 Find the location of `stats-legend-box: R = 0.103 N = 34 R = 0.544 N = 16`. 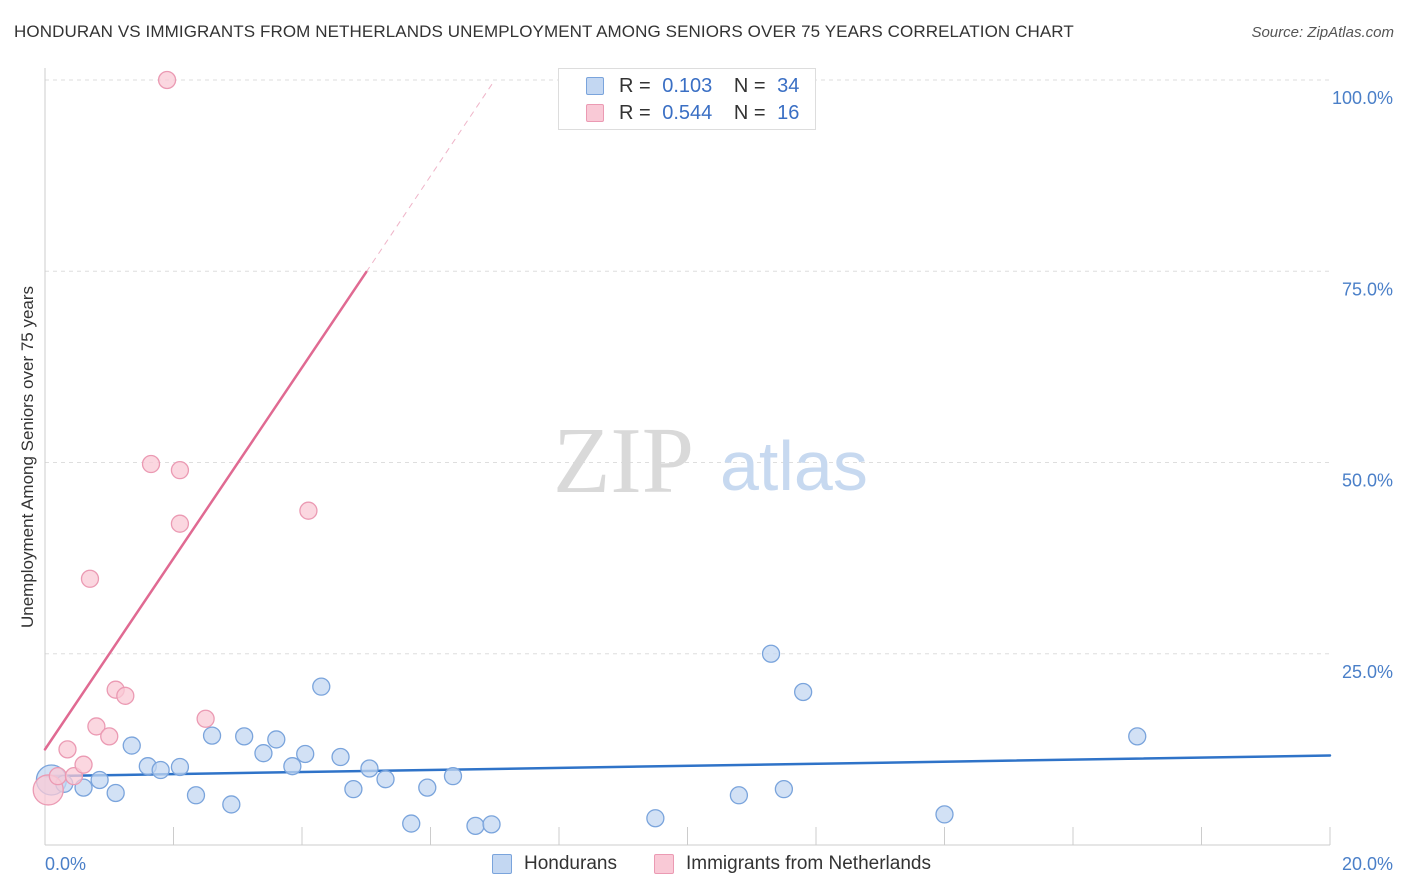

stats-legend-box: R = 0.103 N = 34 R = 0.544 N = 16 is located at coordinates (687, 99).